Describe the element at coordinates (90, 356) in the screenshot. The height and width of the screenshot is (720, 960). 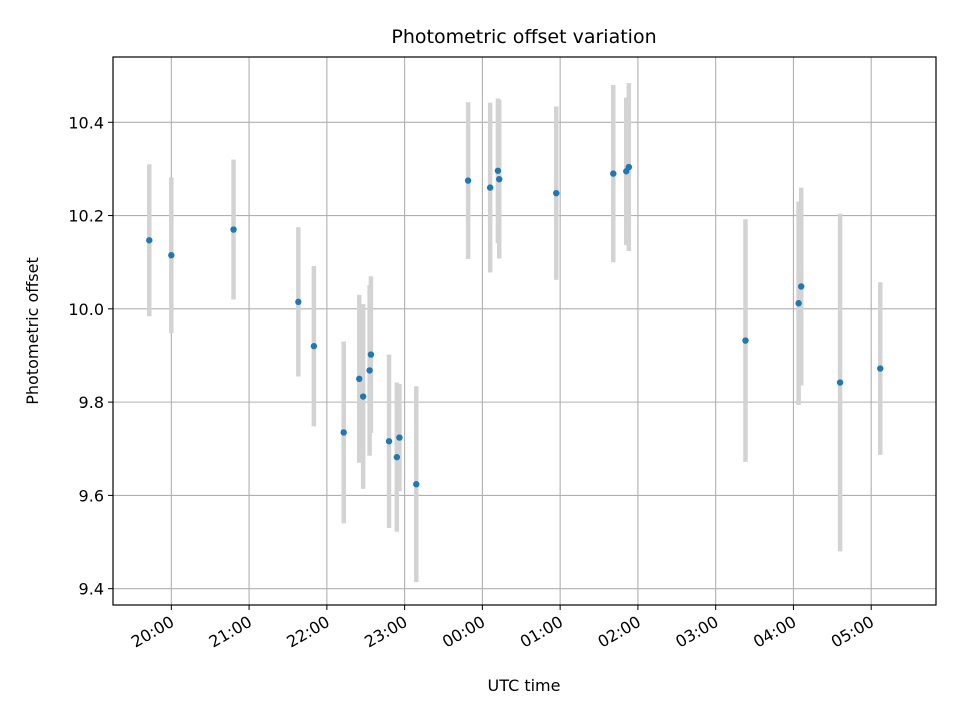
I see `y-axis: 9.4 9.6 9.8 10.0 10.2 10.4` at that location.